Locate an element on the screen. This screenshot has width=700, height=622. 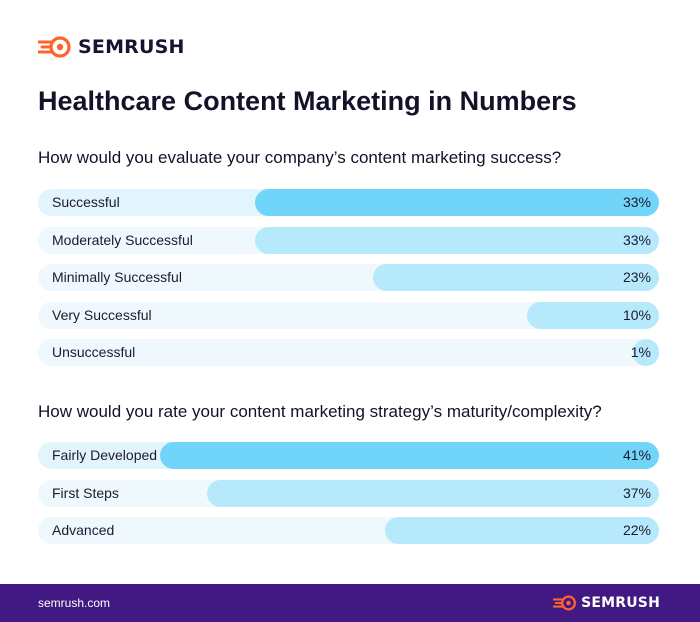
category-label: Unsuccessful is located at coordinates (94, 352).